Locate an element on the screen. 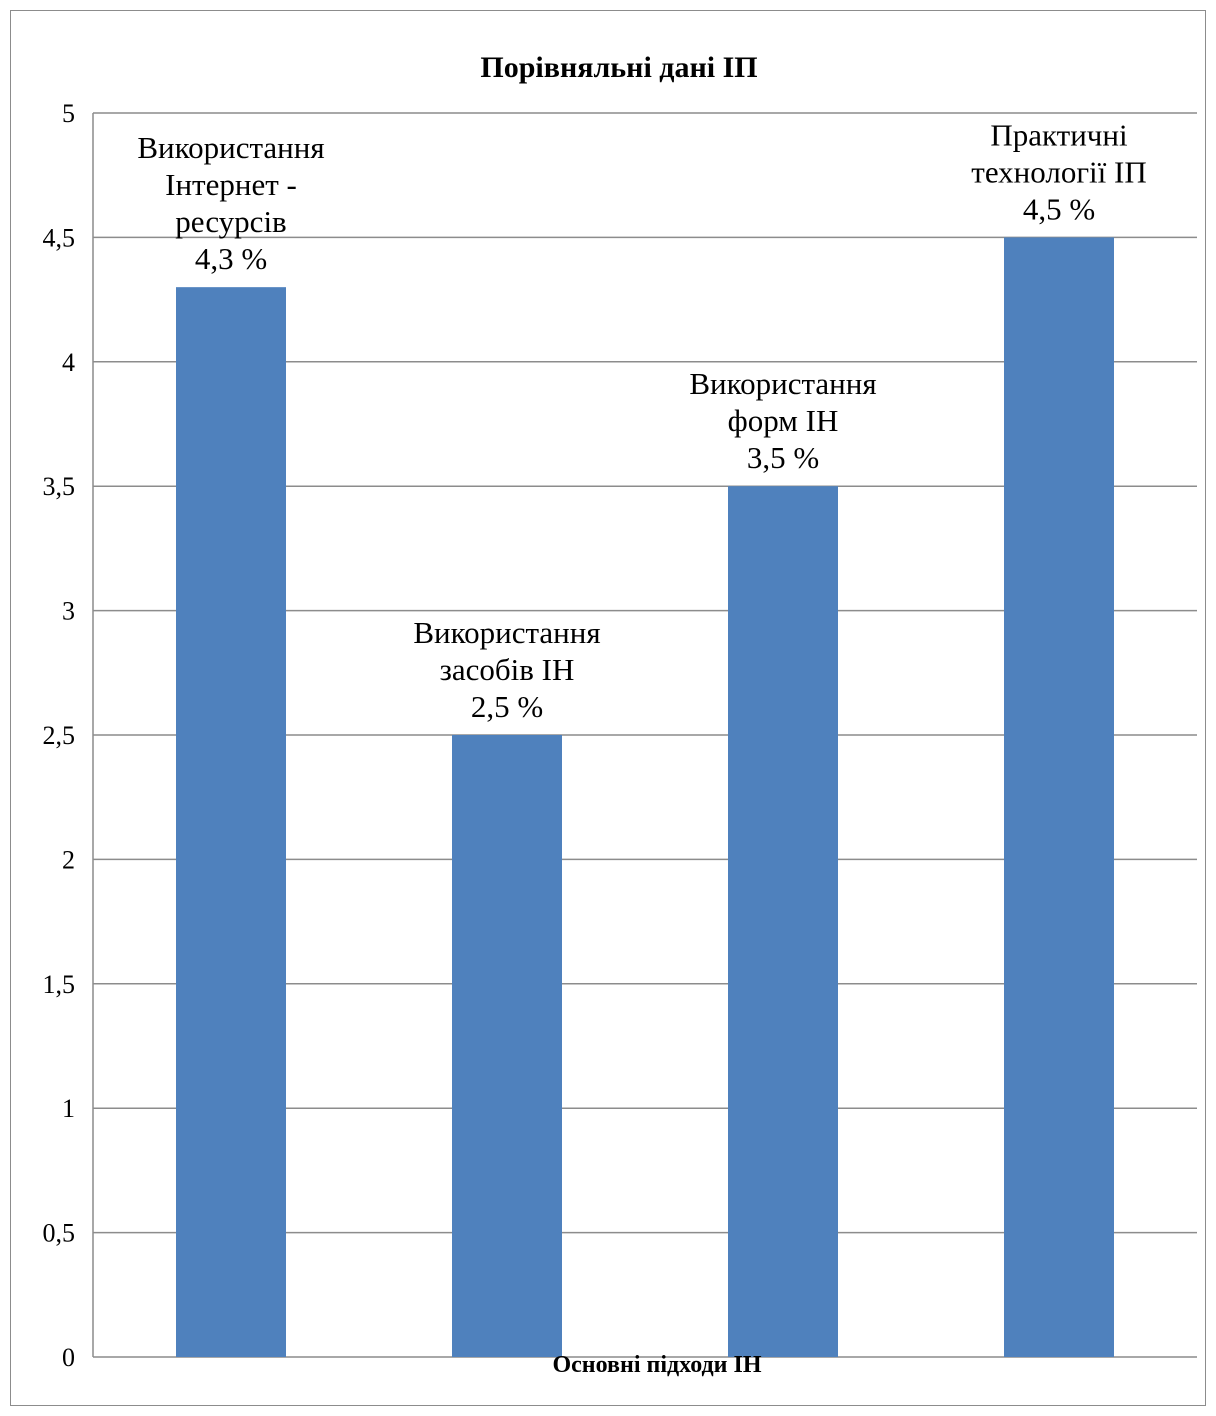 Image resolution: width=1216 pixels, height=1416 pixels. data-label: Інтернет - is located at coordinates (231, 184).